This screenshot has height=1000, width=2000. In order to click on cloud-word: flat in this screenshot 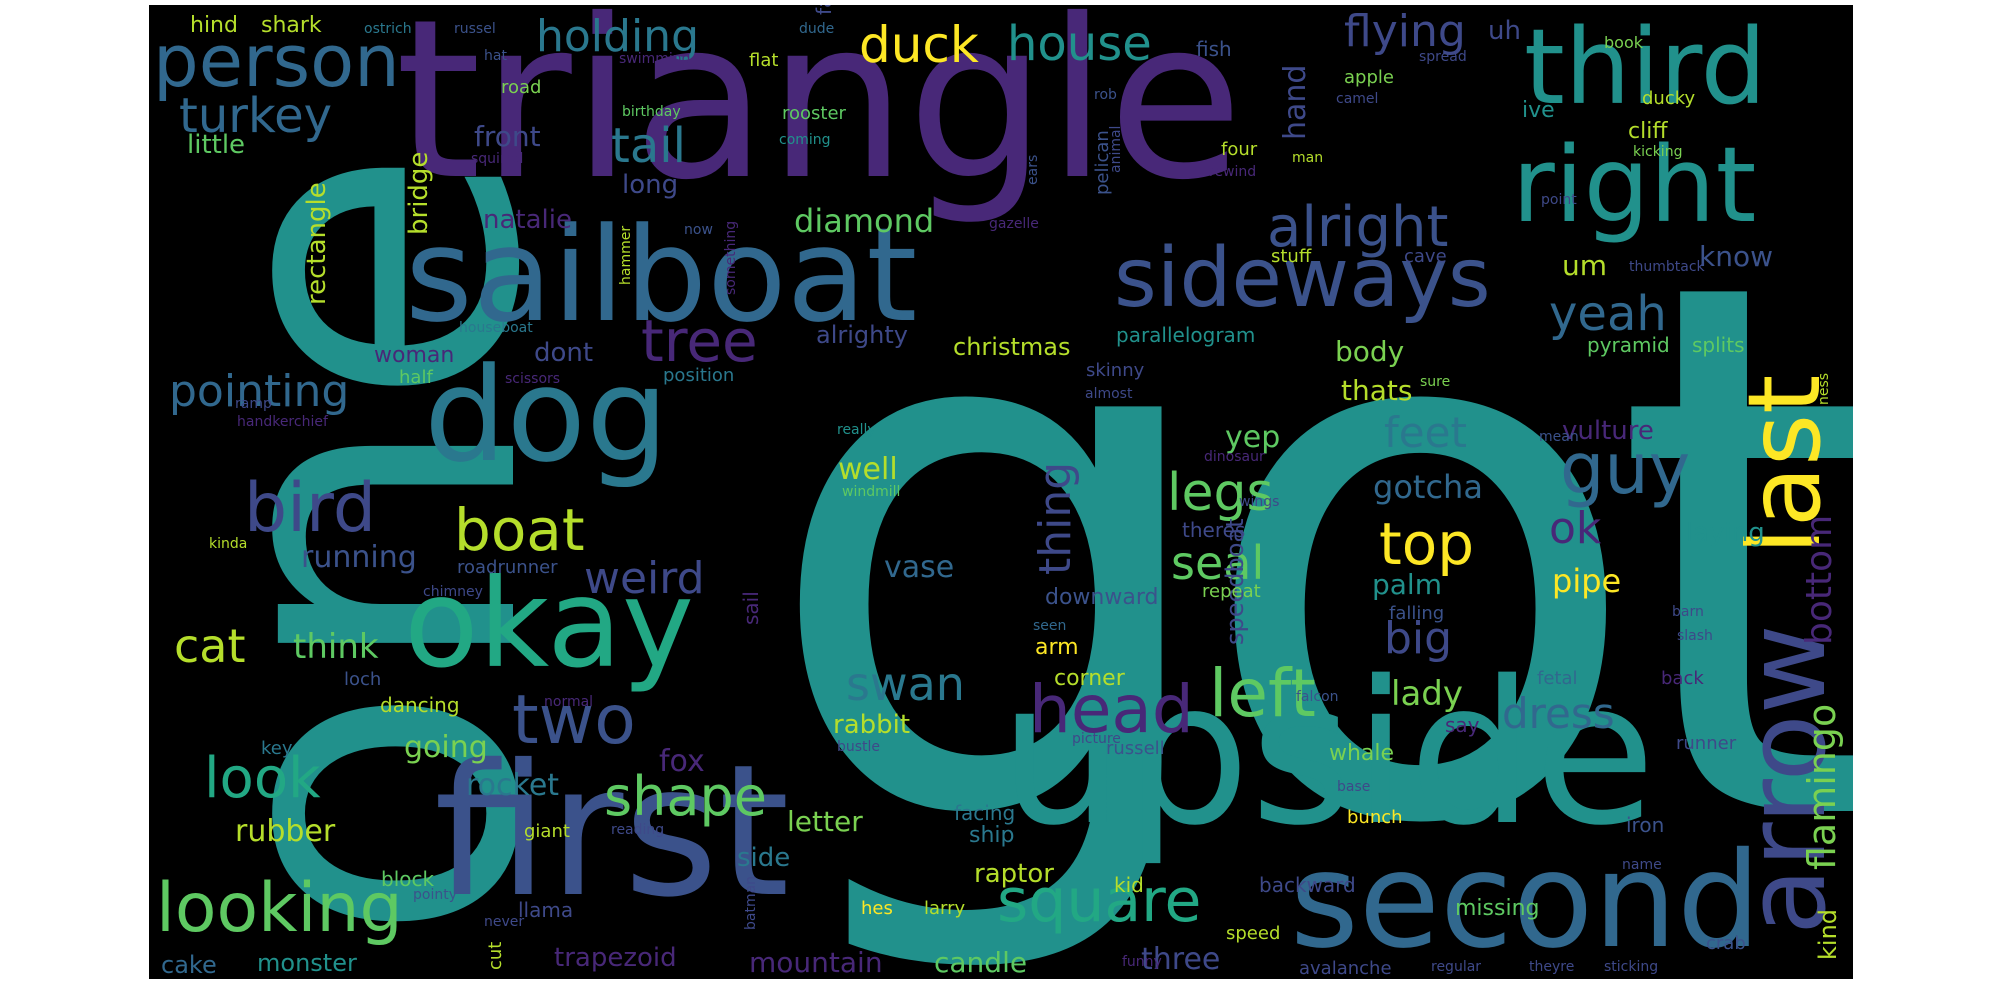, I will do `click(764, 60)`.